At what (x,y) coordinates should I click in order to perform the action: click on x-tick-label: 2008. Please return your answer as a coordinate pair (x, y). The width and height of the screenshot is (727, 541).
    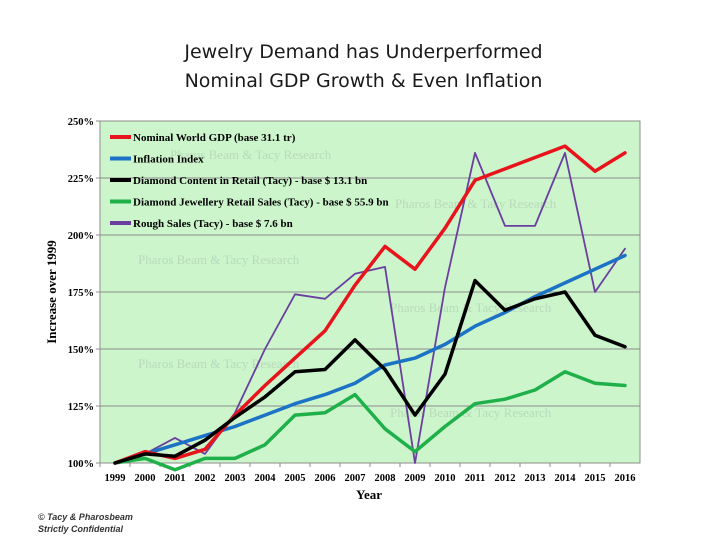
    Looking at the image, I should click on (385, 478).